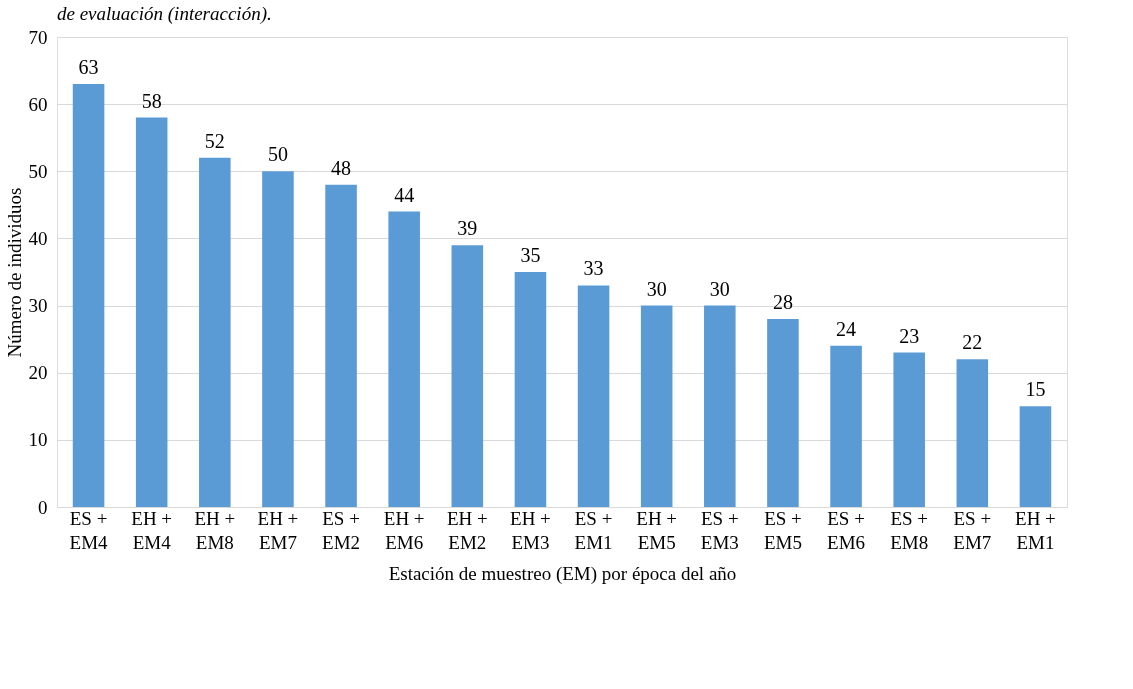 The width and height of the screenshot is (1133, 689). What do you see at coordinates (38, 104) in the screenshot?
I see `y-tick-label: 60` at bounding box center [38, 104].